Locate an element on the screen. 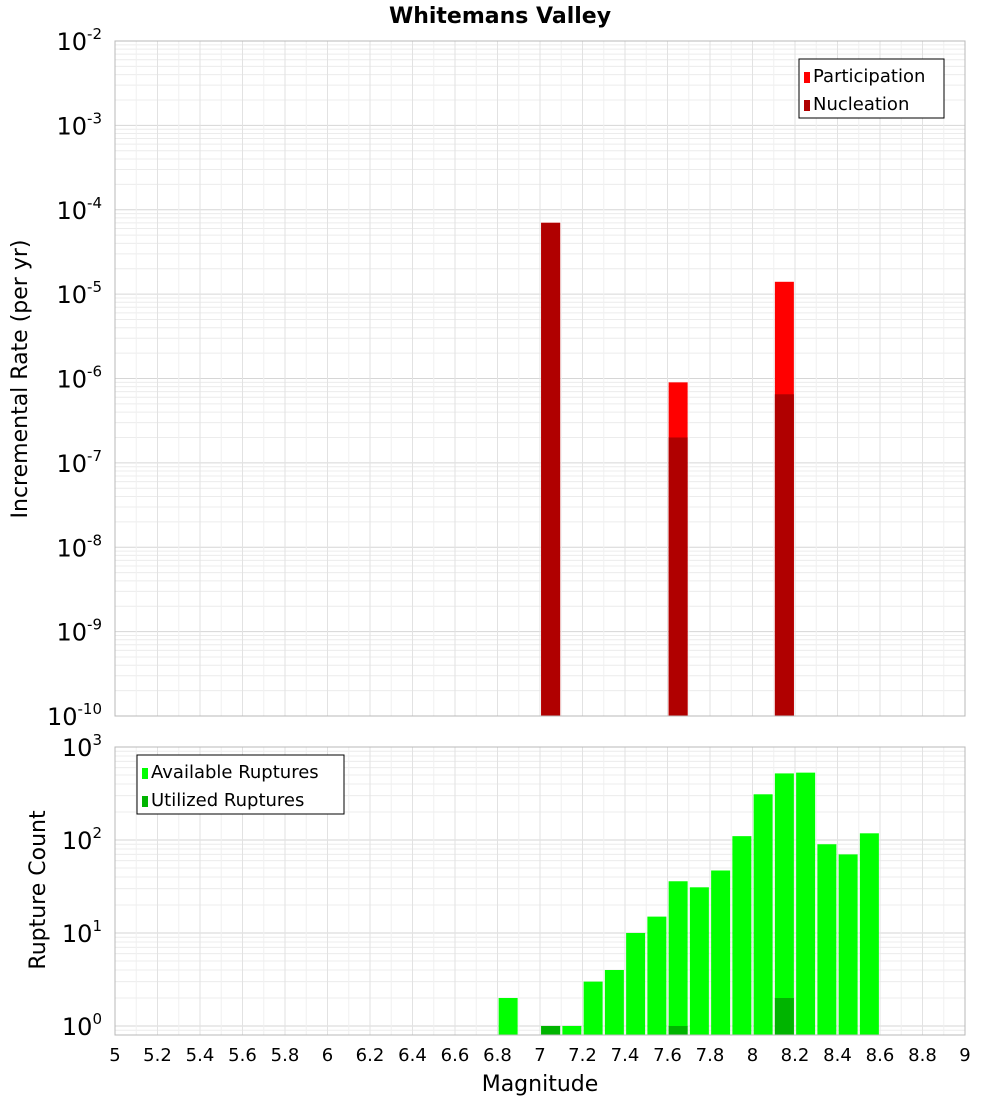  legend: Available Ruptures Utilized Ruptures is located at coordinates (240, 784).